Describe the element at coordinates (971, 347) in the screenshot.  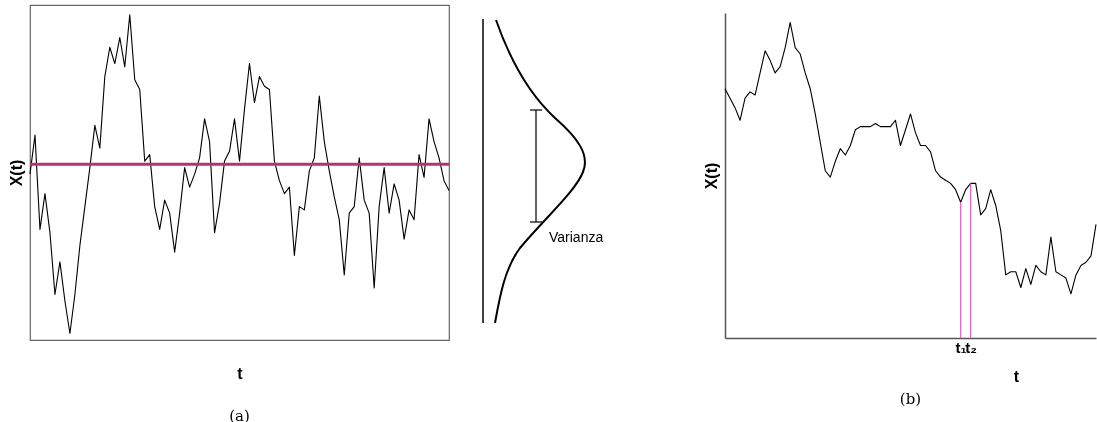
I see `x-tick-label: t₂` at that location.